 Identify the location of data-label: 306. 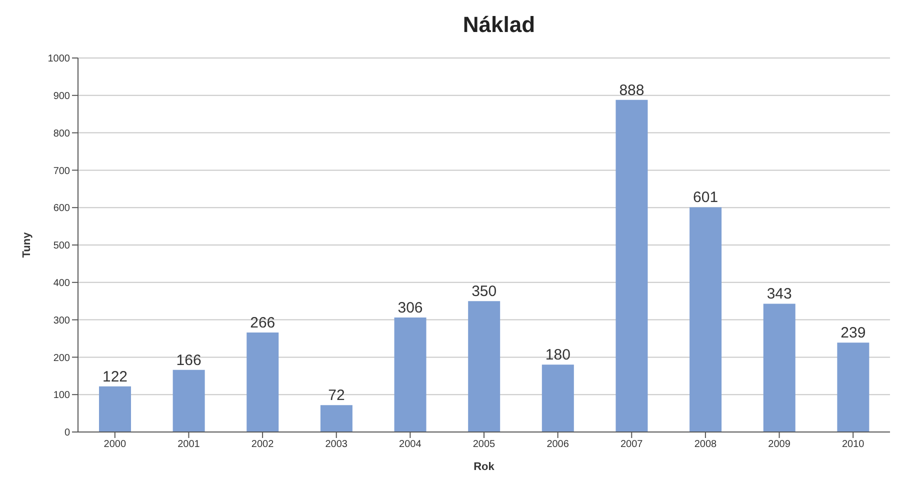
(410, 308).